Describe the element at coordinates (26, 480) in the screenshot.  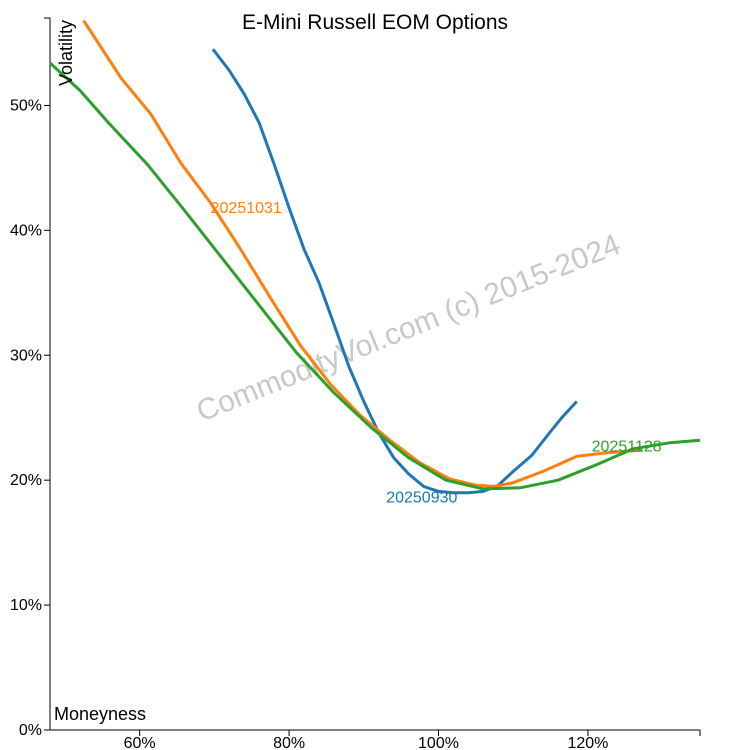
I see `y-tick-label: 20%` at that location.